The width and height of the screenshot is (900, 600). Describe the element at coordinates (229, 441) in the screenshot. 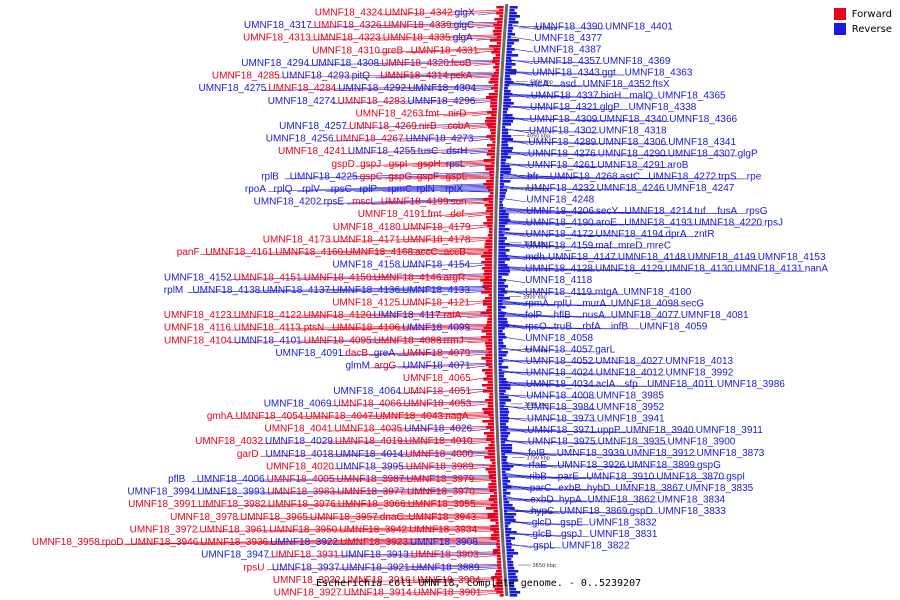

I see `gene-label: UMNF18_4032` at that location.